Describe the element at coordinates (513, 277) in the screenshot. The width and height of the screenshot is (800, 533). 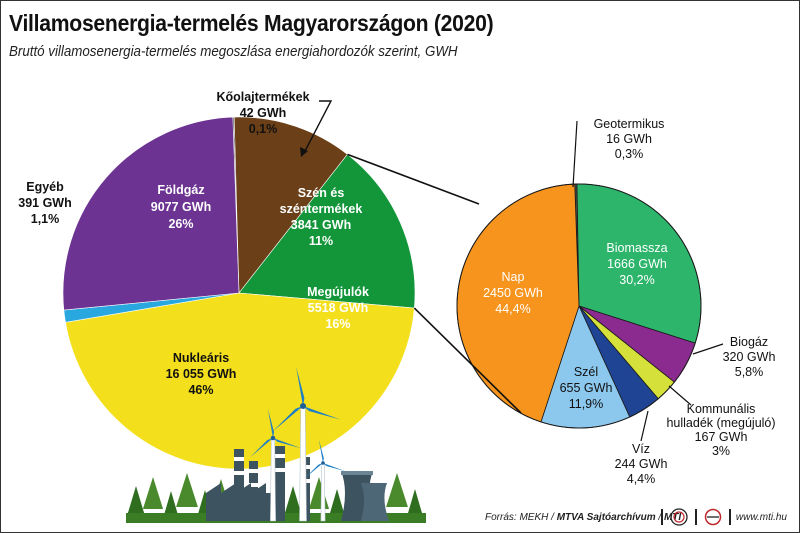
I see `label-nap-line: Nap` at that location.